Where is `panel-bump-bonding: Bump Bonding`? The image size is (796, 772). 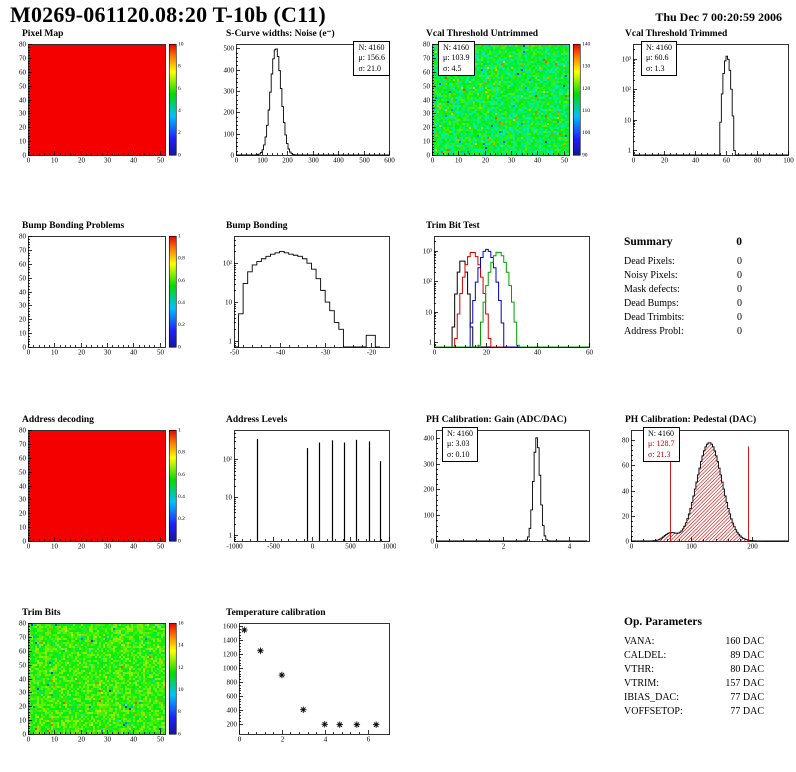
panel-bump-bonding: Bump Bonding is located at coordinates (307, 291).